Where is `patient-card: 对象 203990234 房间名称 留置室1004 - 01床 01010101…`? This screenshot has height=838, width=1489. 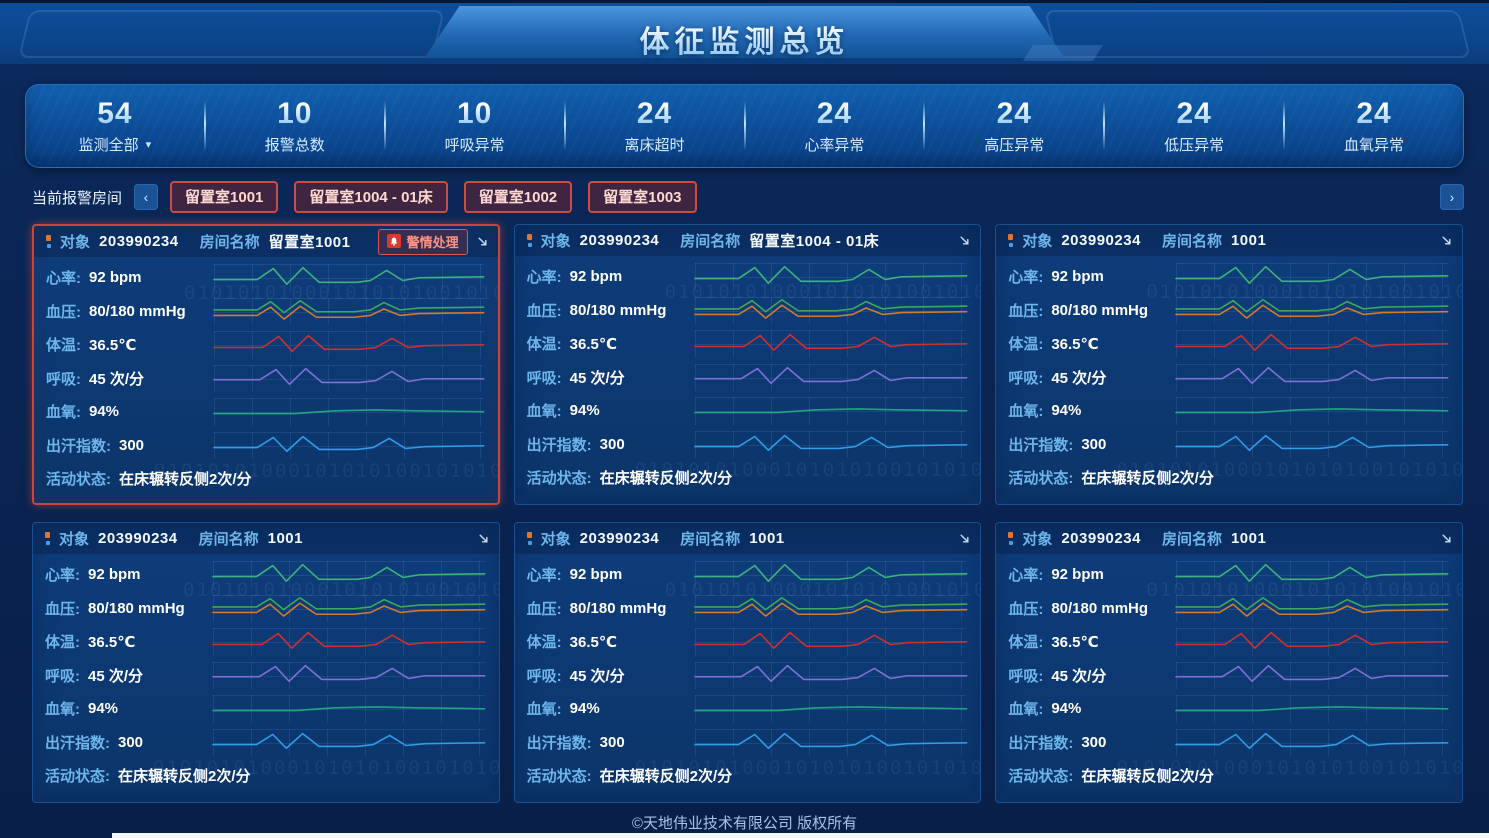 patient-card: 对象 203990234 房间名称 留置室1004 - 01床 01010101… is located at coordinates (747, 364).